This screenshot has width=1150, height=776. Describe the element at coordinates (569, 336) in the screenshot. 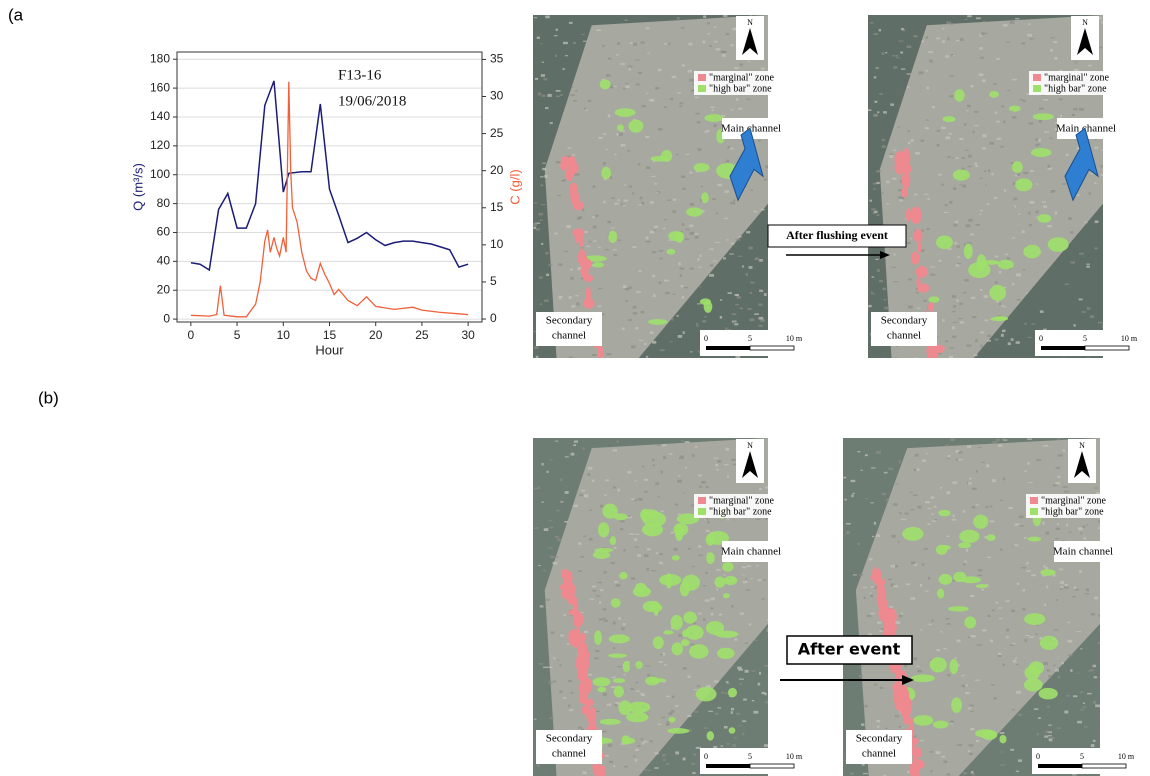

I see `secondary-channel-label: channel` at that location.